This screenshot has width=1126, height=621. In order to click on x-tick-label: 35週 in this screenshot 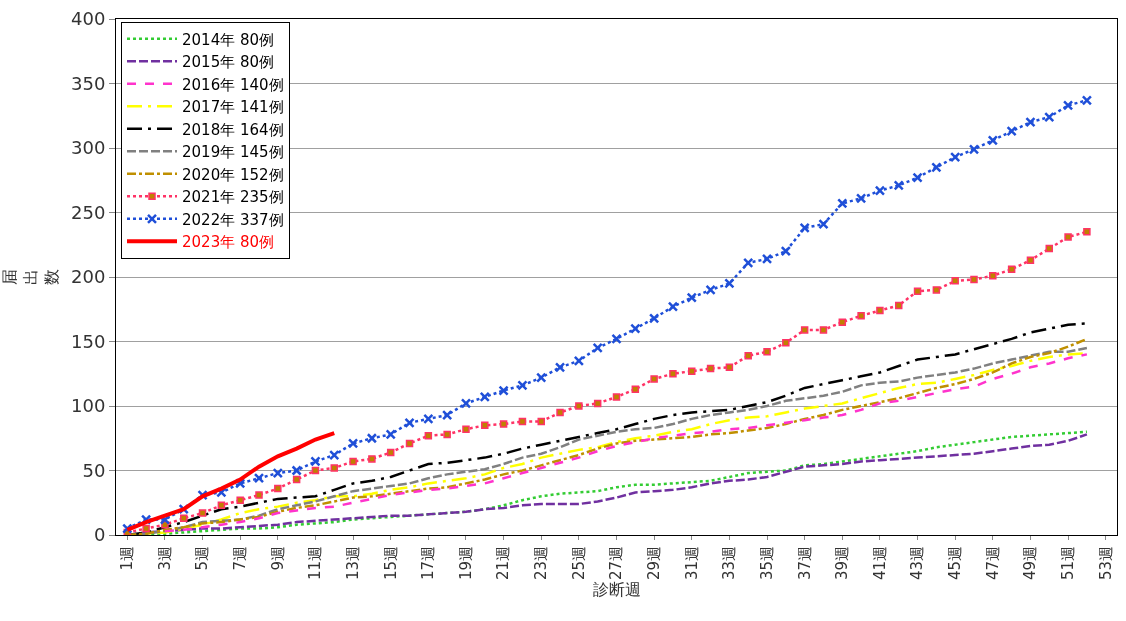, I will do `click(766, 563)`.